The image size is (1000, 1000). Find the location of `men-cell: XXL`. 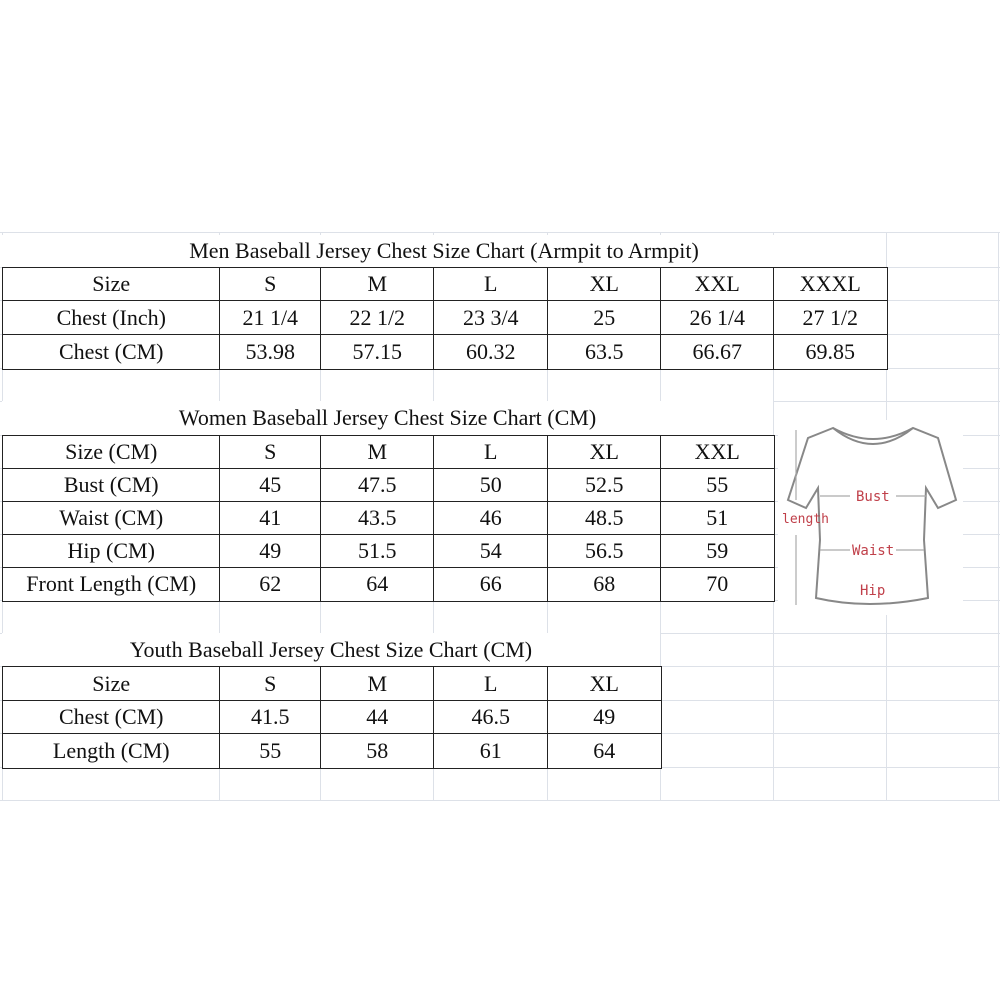

men-cell: XXL is located at coordinates (717, 284).